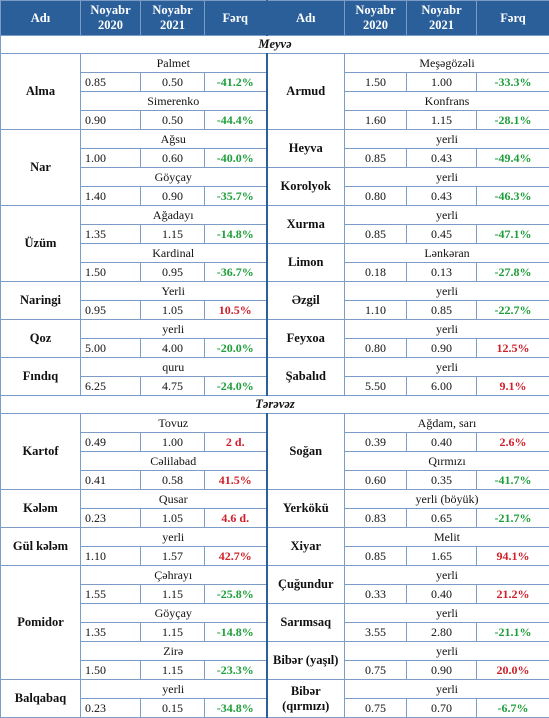 Image resolution: width=549 pixels, height=718 pixels. Describe the element at coordinates (306, 149) in the screenshot. I see `product-name: Heyva` at that location.